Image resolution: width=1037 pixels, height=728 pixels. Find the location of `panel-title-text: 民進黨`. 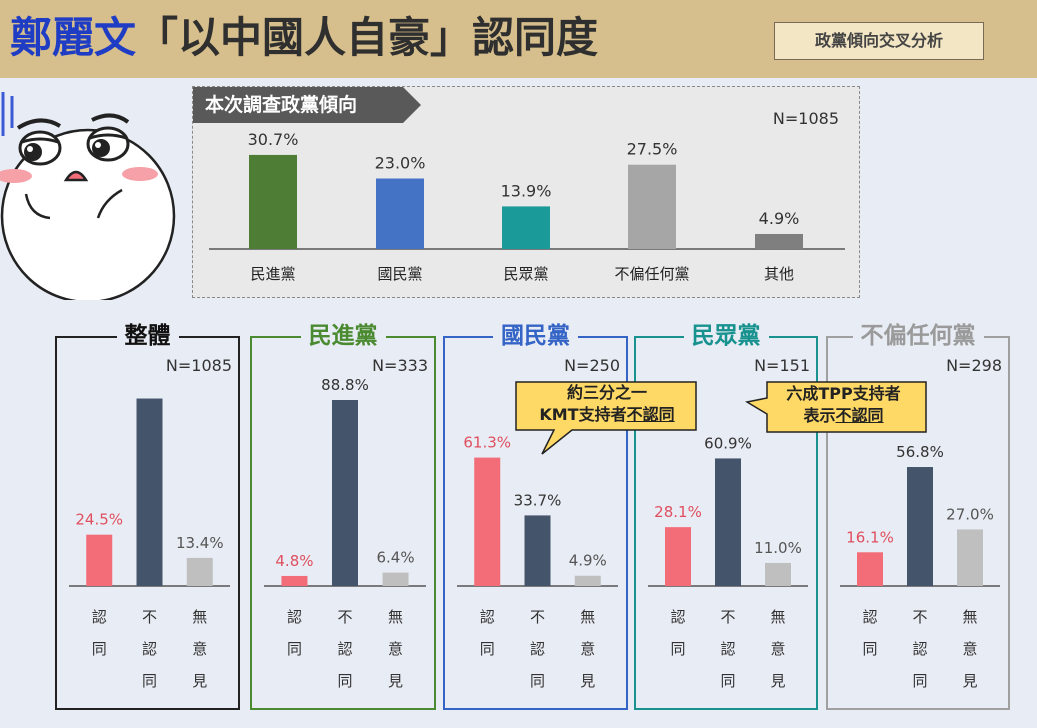

panel-title-text: 民進黨 is located at coordinates (343, 336).